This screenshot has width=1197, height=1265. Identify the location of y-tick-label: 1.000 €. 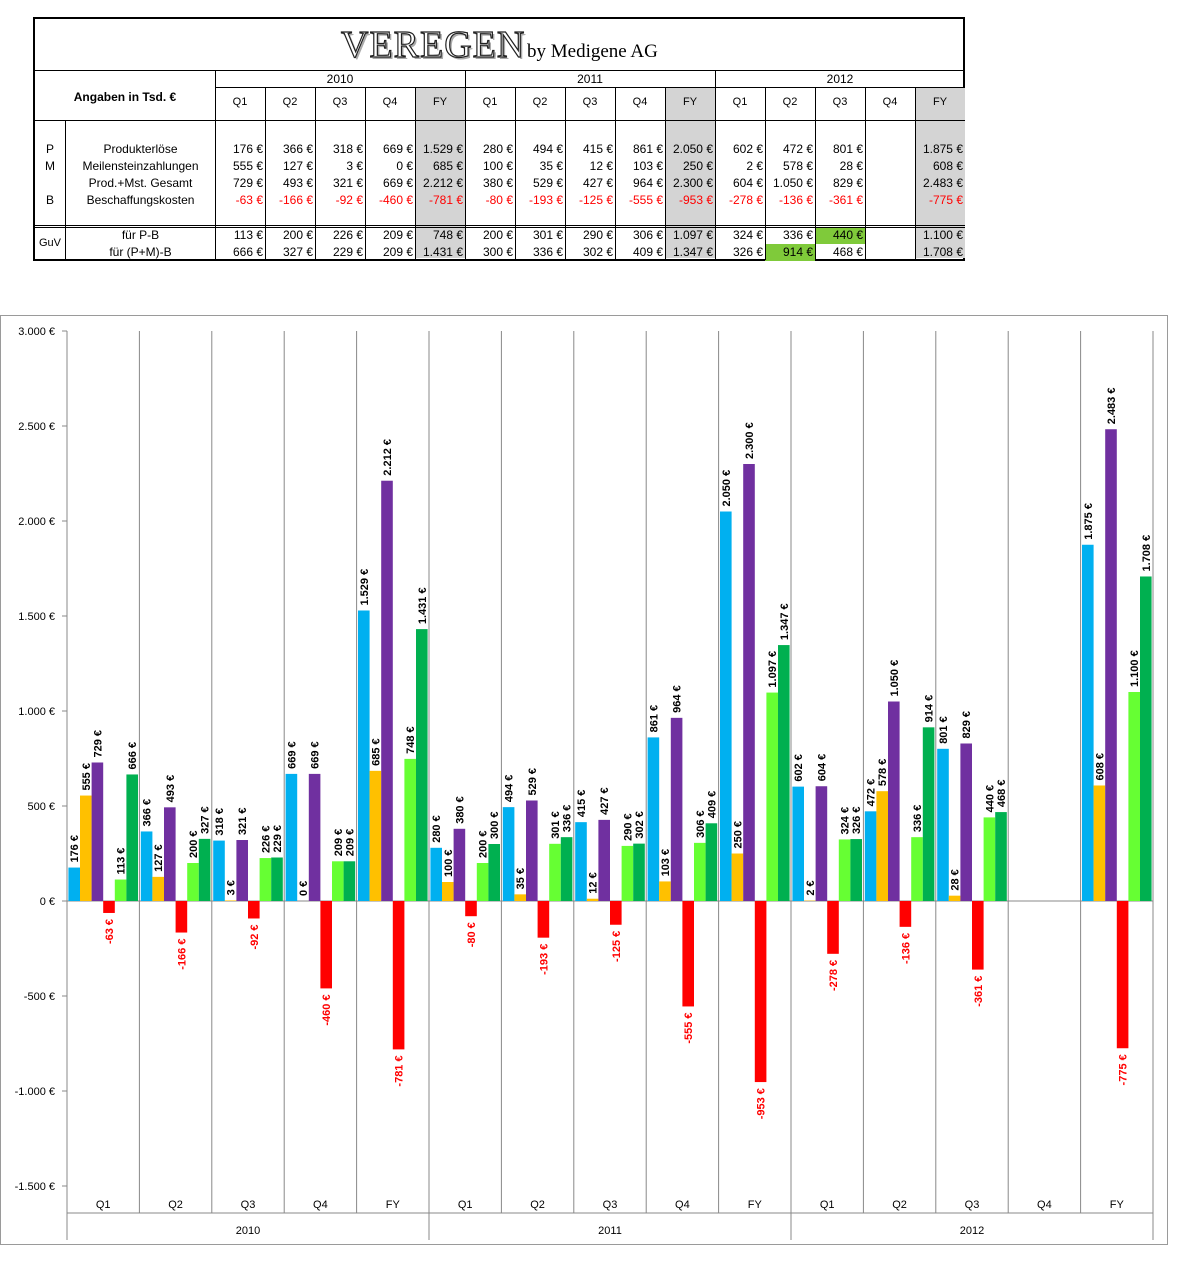
(36, 712).